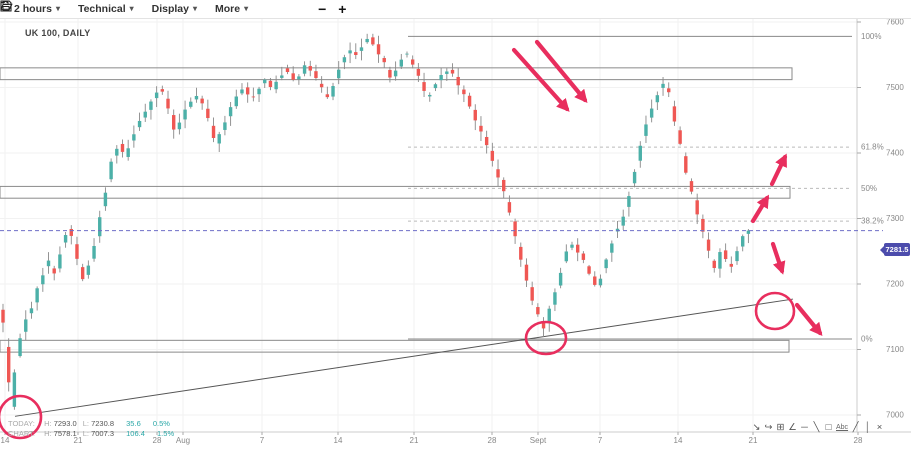 The height and width of the screenshot is (452, 911). Describe the element at coordinates (21, 433) in the screenshot. I see `legend-row-name: CHART:` at that location.